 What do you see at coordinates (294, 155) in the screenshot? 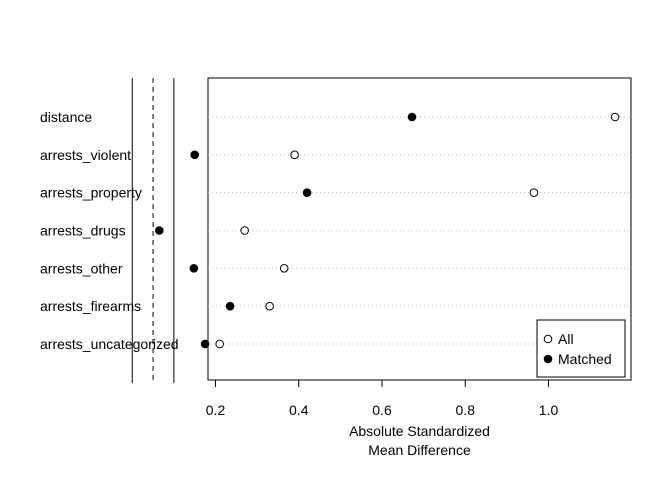
I see `point-all-arrests-violent` at bounding box center [294, 155].